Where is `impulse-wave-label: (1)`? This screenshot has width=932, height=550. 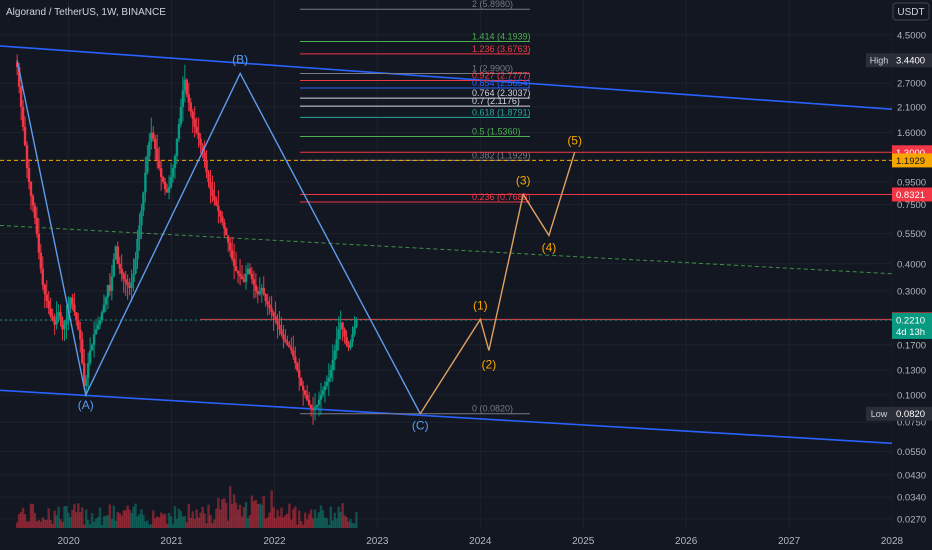 impulse-wave-label: (1) is located at coordinates (480, 305).